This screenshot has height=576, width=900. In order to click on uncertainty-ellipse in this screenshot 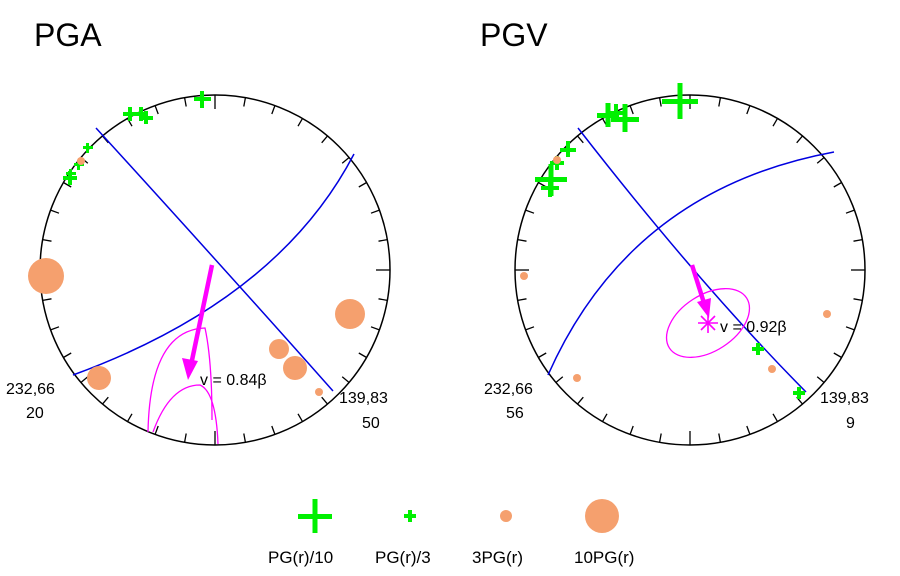, I will do `click(708, 323)`.